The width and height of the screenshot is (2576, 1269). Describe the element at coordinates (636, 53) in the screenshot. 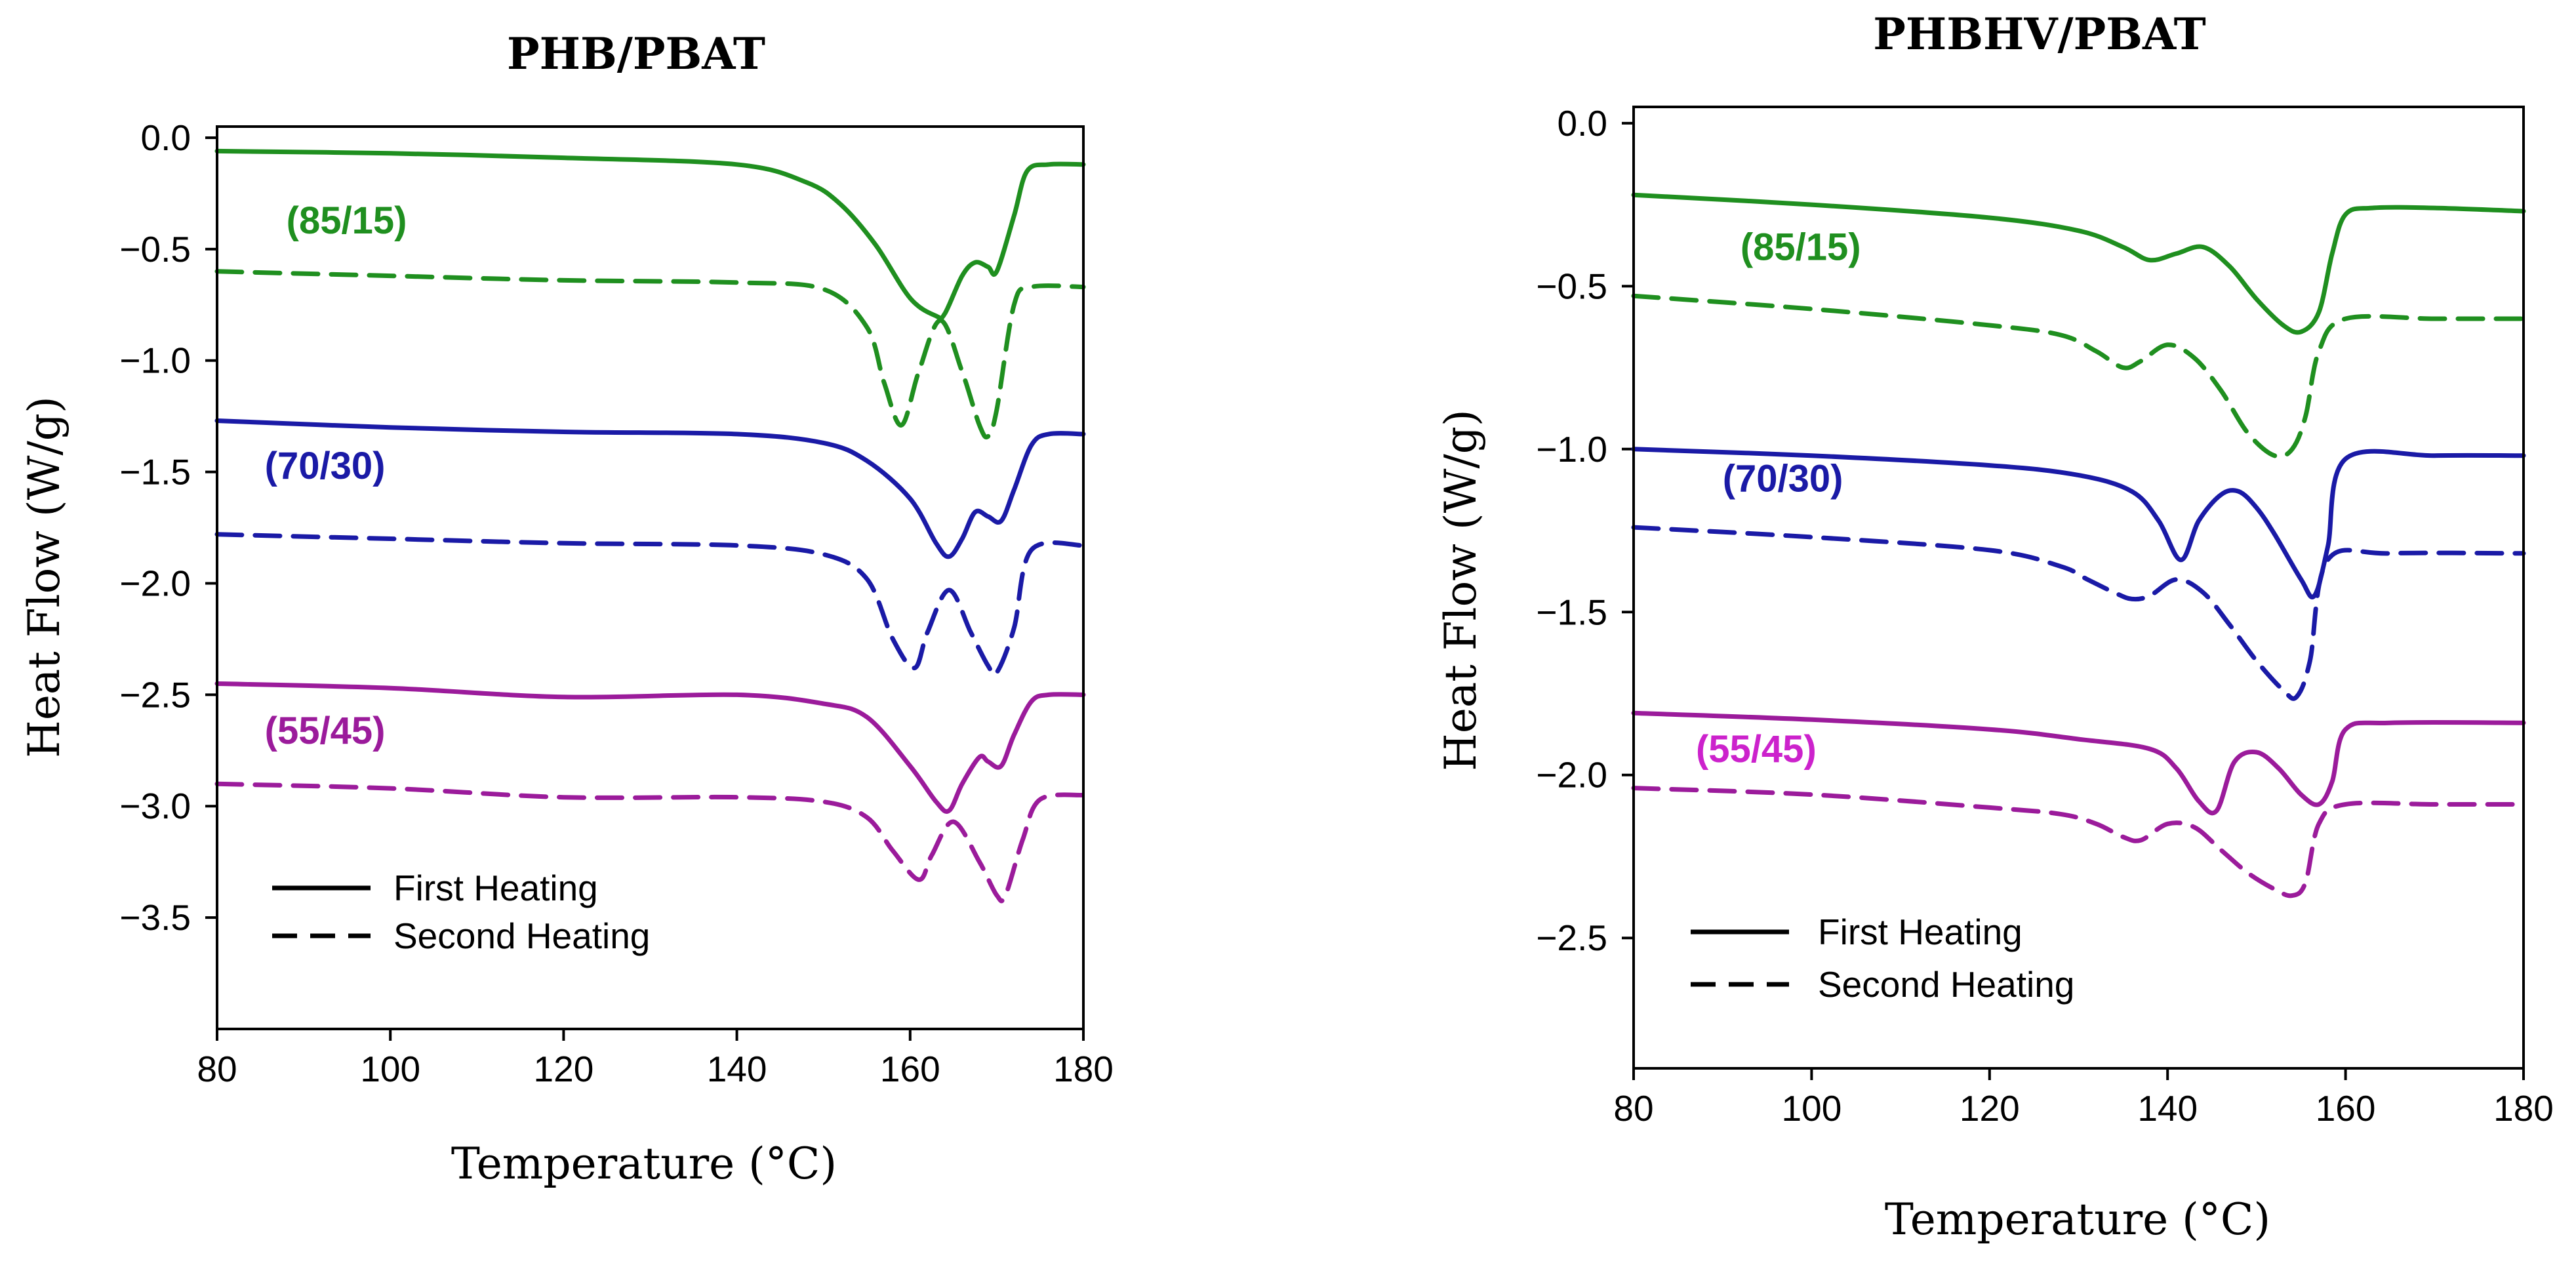

I see `chart-title: PHB/PBAT` at that location.